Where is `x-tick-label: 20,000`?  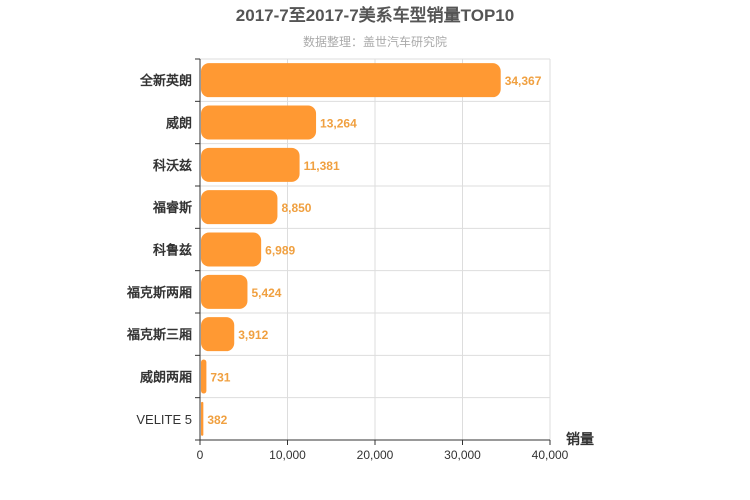
x-tick-label: 20,000 is located at coordinates (375, 455).